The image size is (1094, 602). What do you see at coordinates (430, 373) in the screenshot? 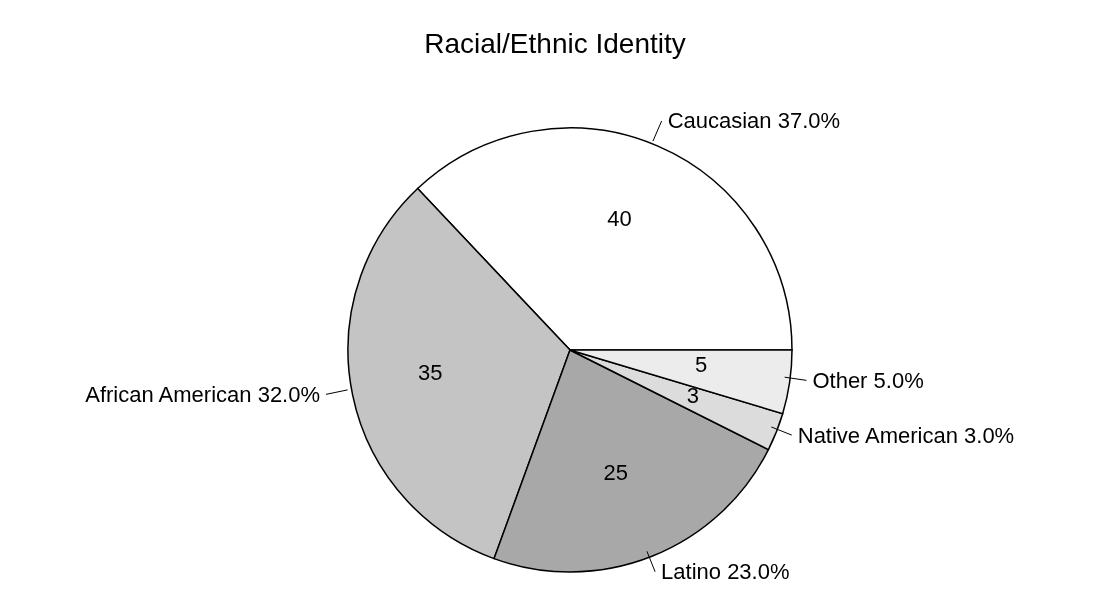
I see `data-label: 35` at bounding box center [430, 373].